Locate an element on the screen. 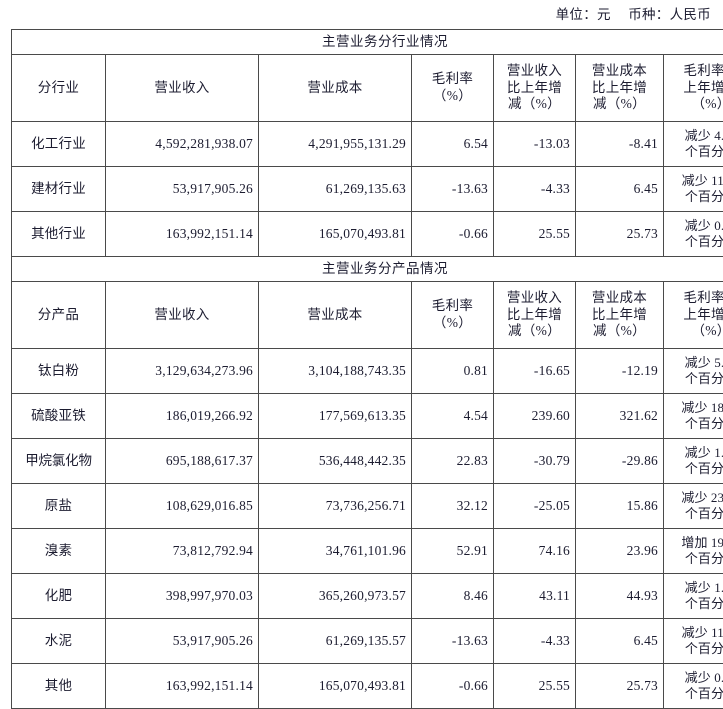  row-label-cell: 原盐 is located at coordinates (59, 506).